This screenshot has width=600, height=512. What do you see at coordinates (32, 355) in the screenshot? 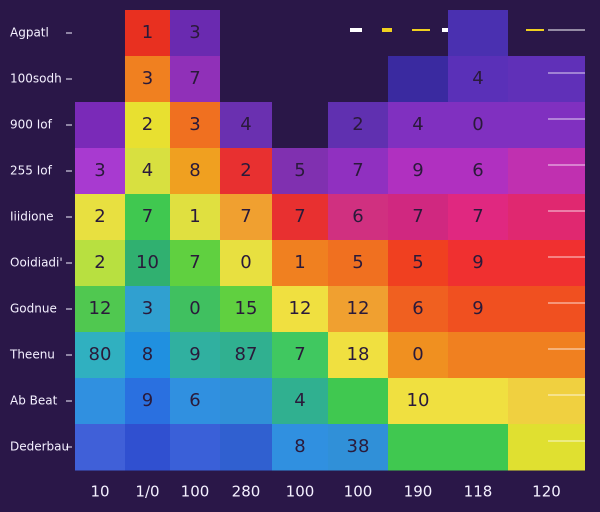
I see `y-tick-label: Theenu` at bounding box center [32, 355].